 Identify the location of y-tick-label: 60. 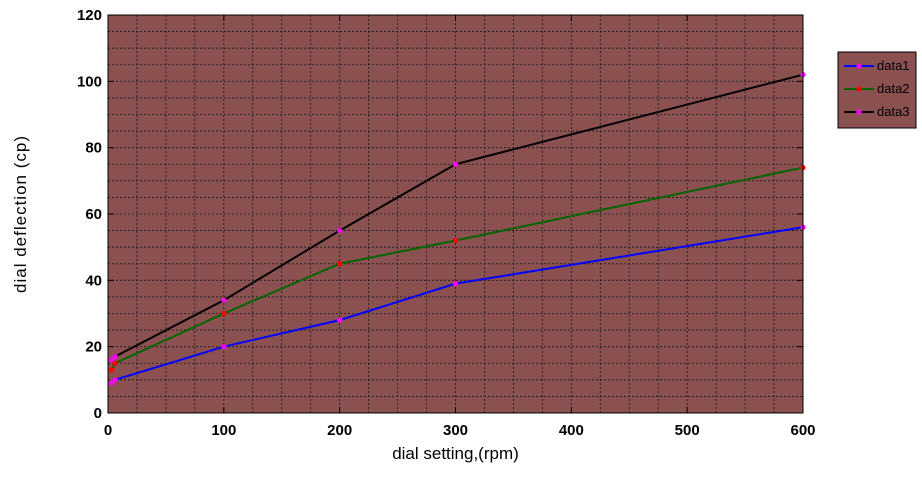
(93, 214).